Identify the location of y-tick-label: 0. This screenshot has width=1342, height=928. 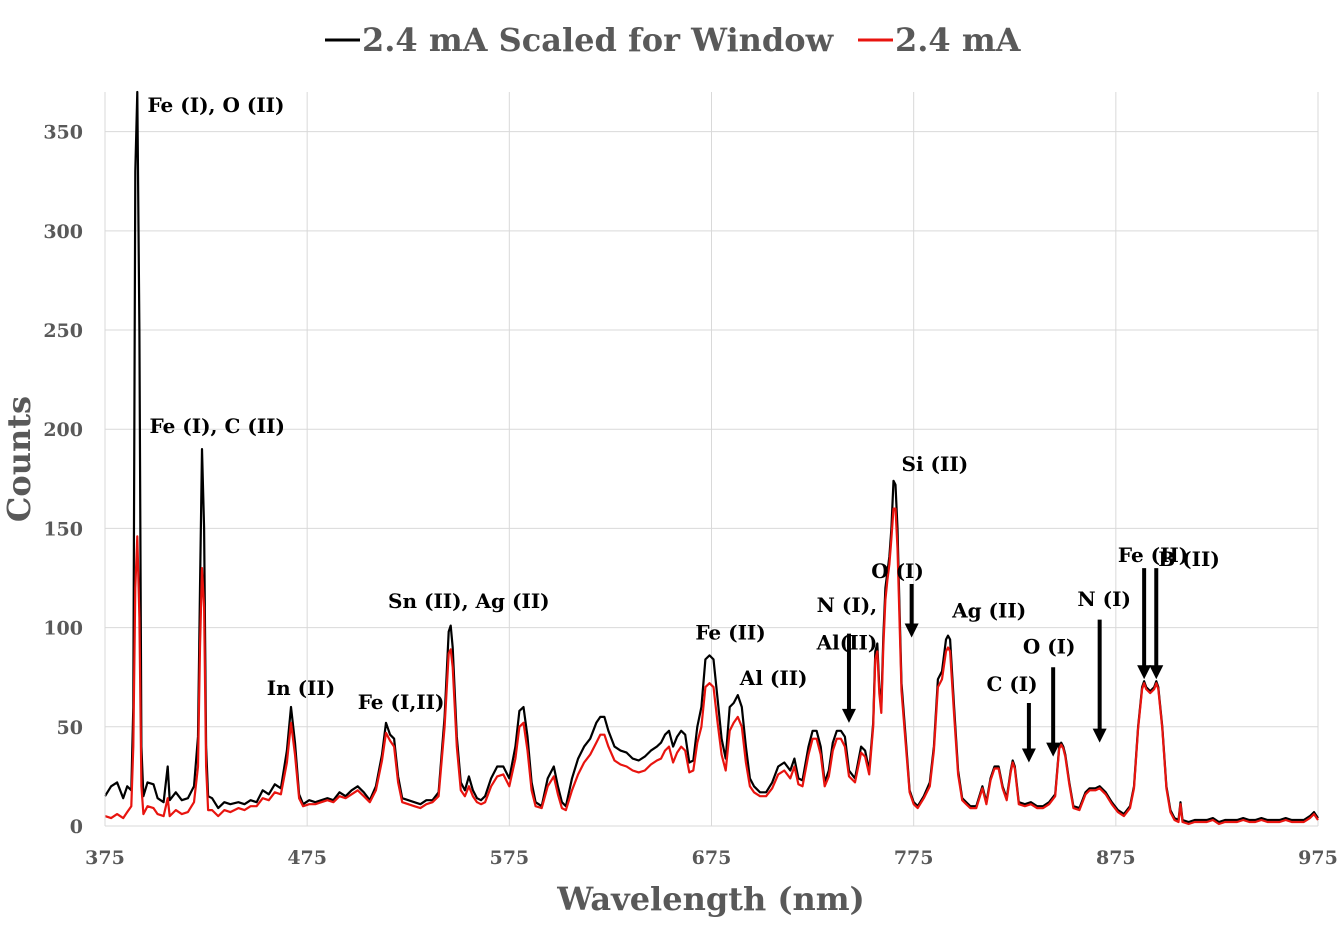
(76, 827).